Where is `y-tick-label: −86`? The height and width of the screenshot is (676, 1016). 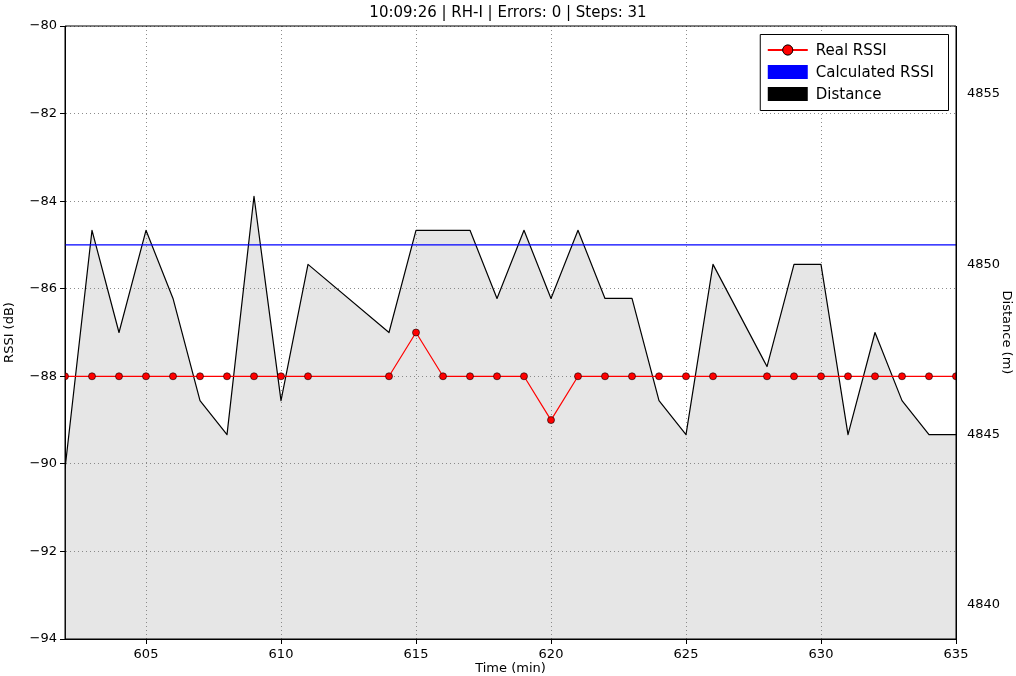 y-tick-label: −86 is located at coordinates (43, 288).